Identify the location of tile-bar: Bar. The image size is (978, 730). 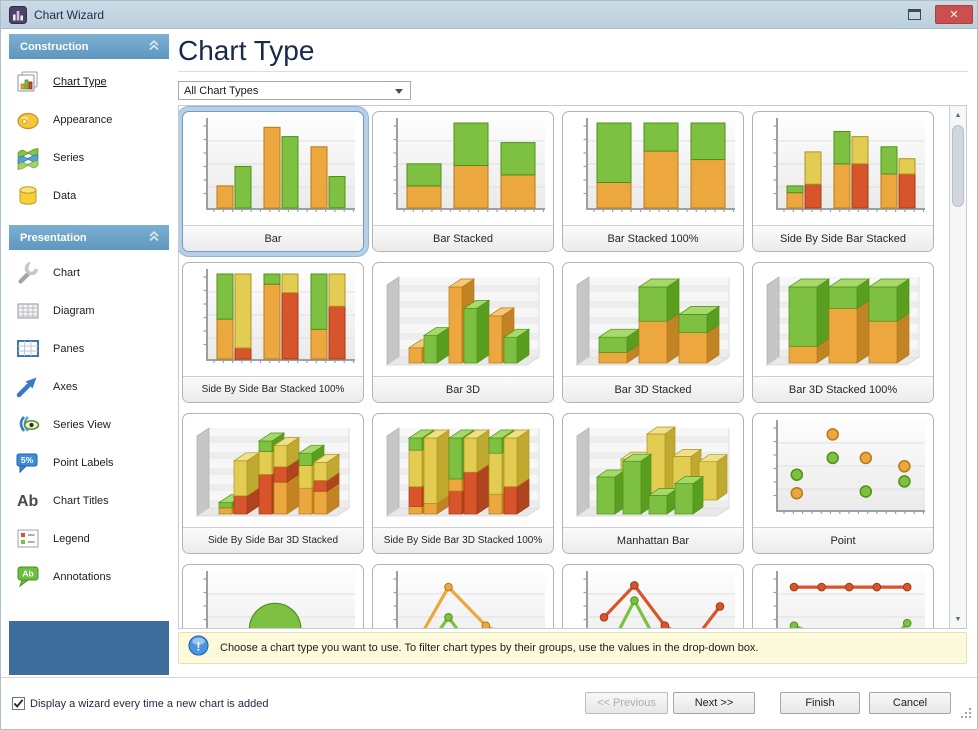
(273, 181).